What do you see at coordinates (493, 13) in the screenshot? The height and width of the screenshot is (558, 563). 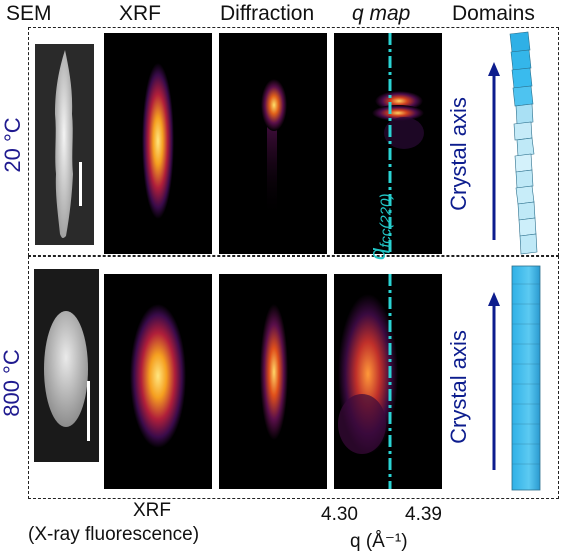 I see `header-domains: Domains` at bounding box center [493, 13].